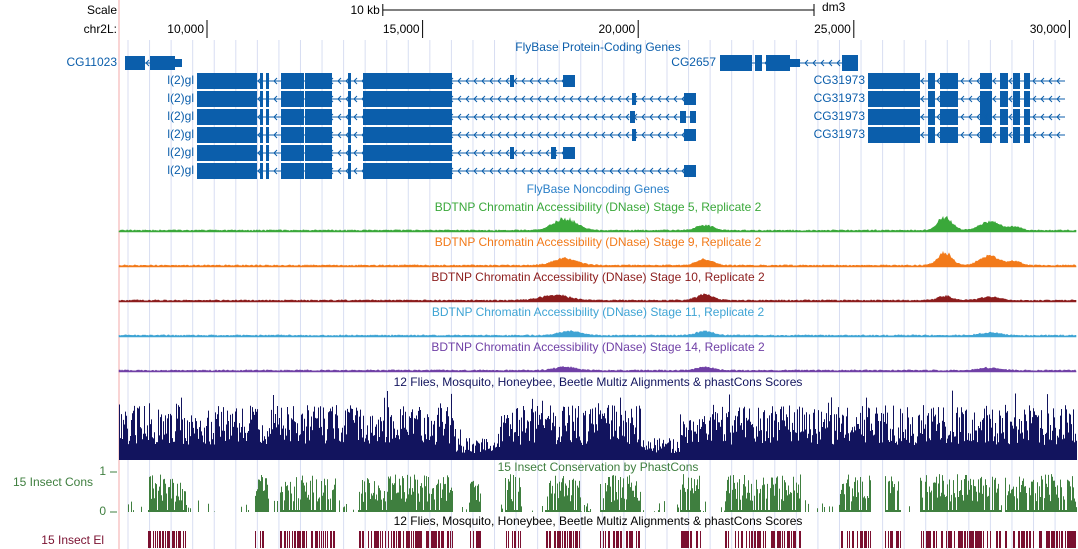 The width and height of the screenshot is (1078, 549). Describe the element at coordinates (598, 467) in the screenshot. I see `track-title: 15 Insect Conservation by PhastCons` at that location.